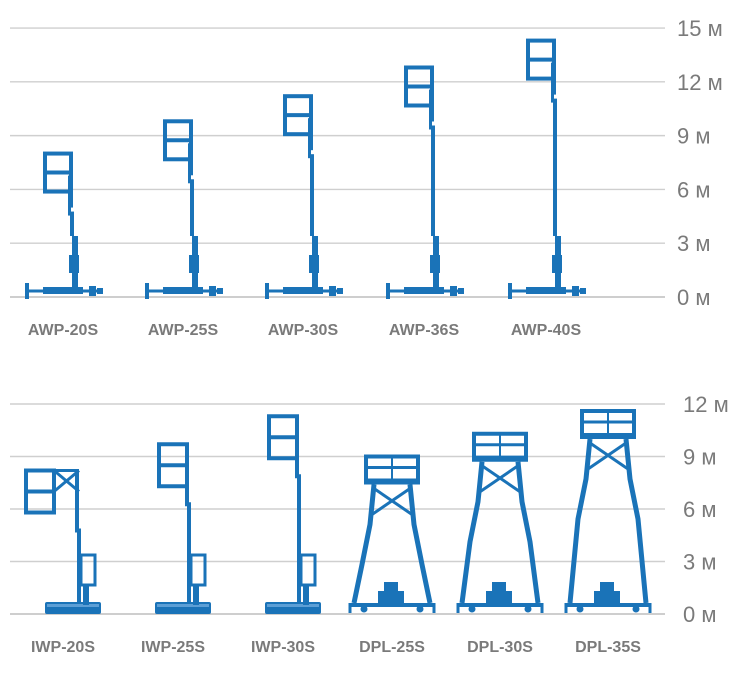  Describe the element at coordinates (608, 511) in the screenshot. I see `machine-dpl-35s` at that location.